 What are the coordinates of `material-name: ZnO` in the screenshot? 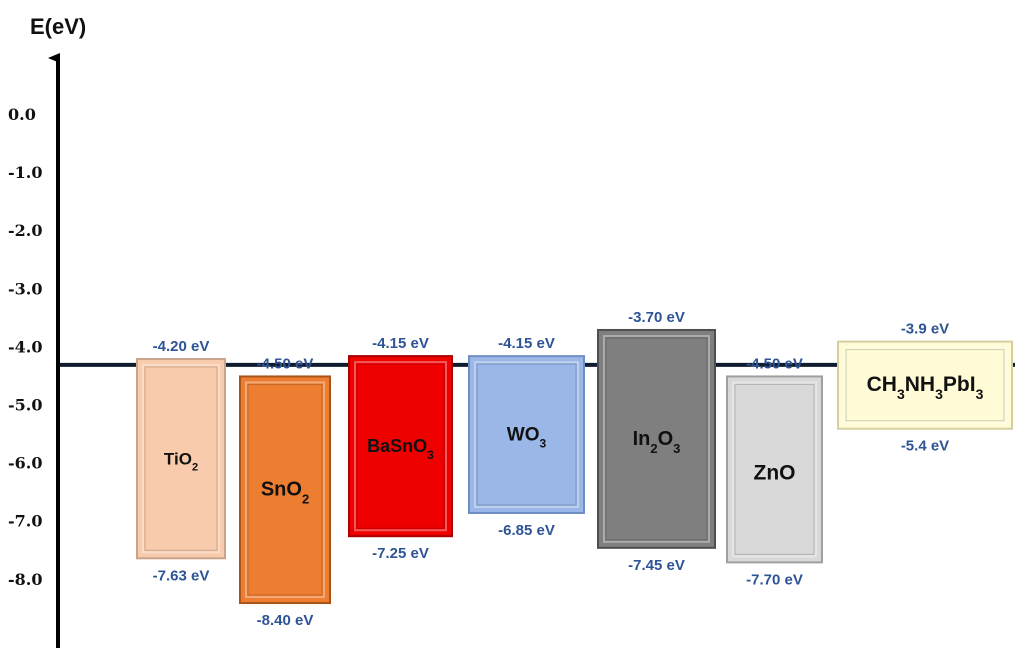 It's located at (775, 472).